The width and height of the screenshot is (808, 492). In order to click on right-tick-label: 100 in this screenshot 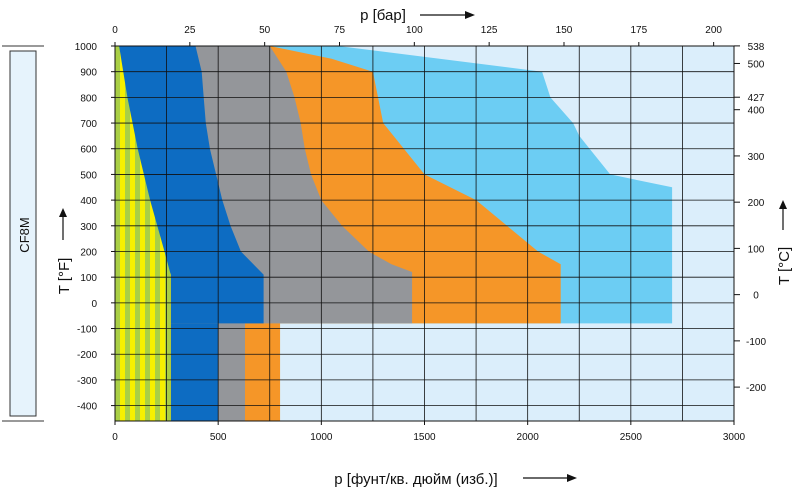, I will do `click(756, 249)`.